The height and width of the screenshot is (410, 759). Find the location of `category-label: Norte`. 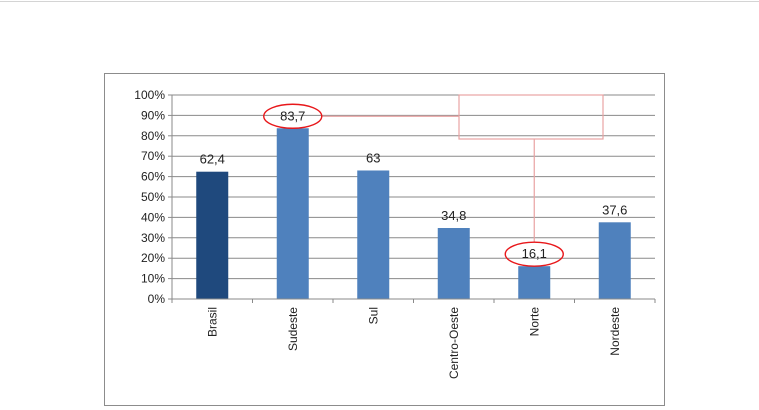

category-label: Norte is located at coordinates (534, 322).